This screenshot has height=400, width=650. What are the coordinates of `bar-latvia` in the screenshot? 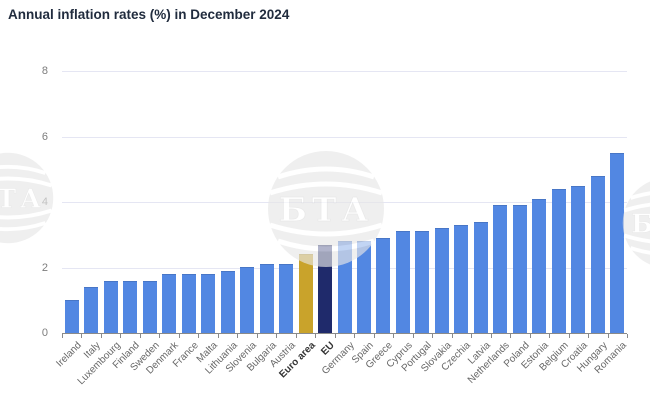 It's located at (480, 277).